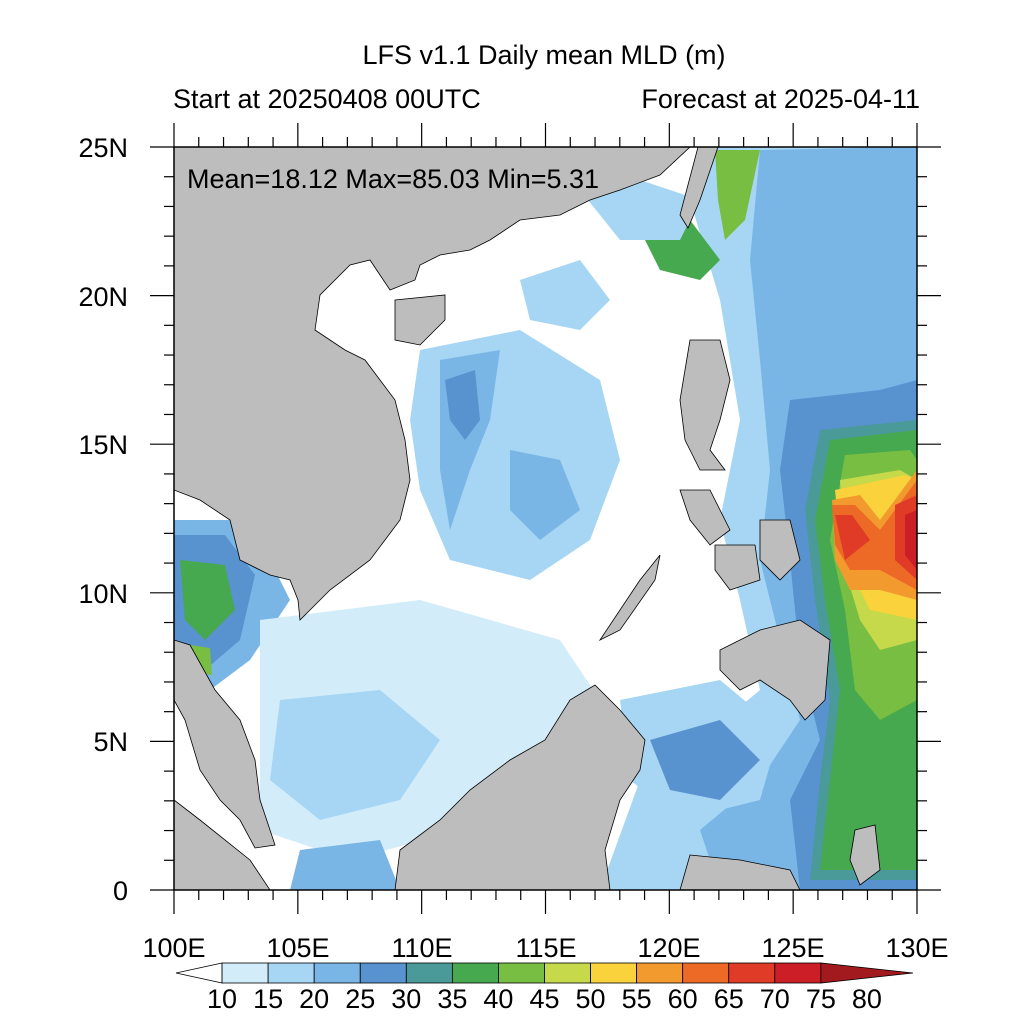 The width and height of the screenshot is (1024, 1024). What do you see at coordinates (360, 999) in the screenshot?
I see `colorbar-label: 25` at bounding box center [360, 999].